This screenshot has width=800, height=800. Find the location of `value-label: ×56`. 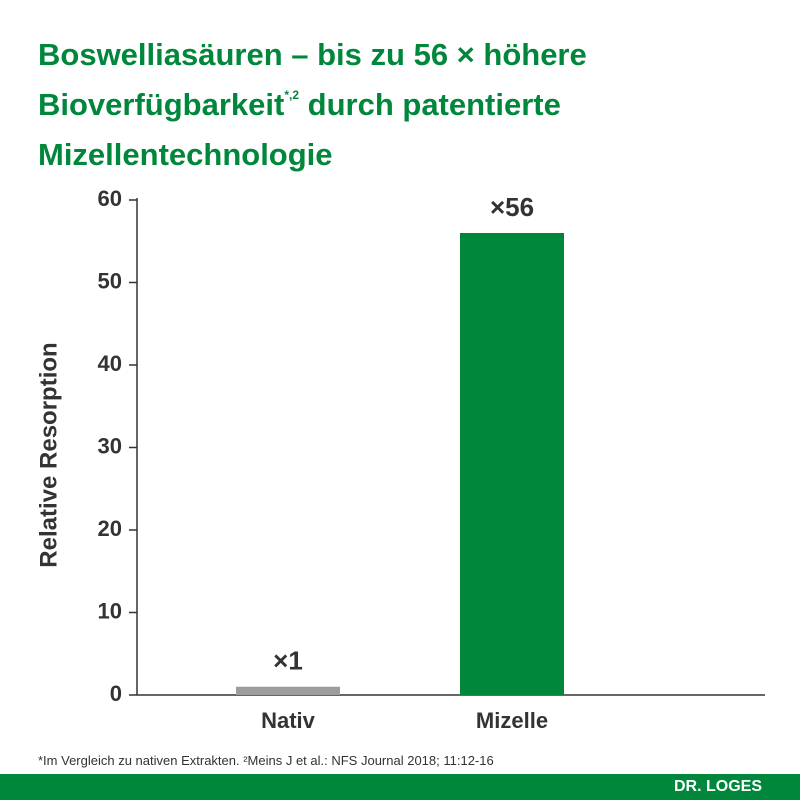

value-label: ×56 is located at coordinates (512, 207).